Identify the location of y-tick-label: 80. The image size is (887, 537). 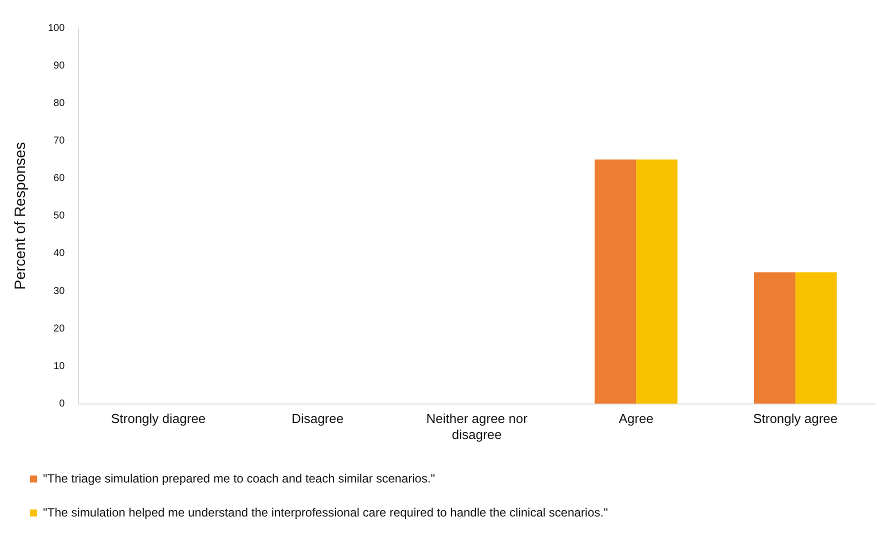
(60, 103).